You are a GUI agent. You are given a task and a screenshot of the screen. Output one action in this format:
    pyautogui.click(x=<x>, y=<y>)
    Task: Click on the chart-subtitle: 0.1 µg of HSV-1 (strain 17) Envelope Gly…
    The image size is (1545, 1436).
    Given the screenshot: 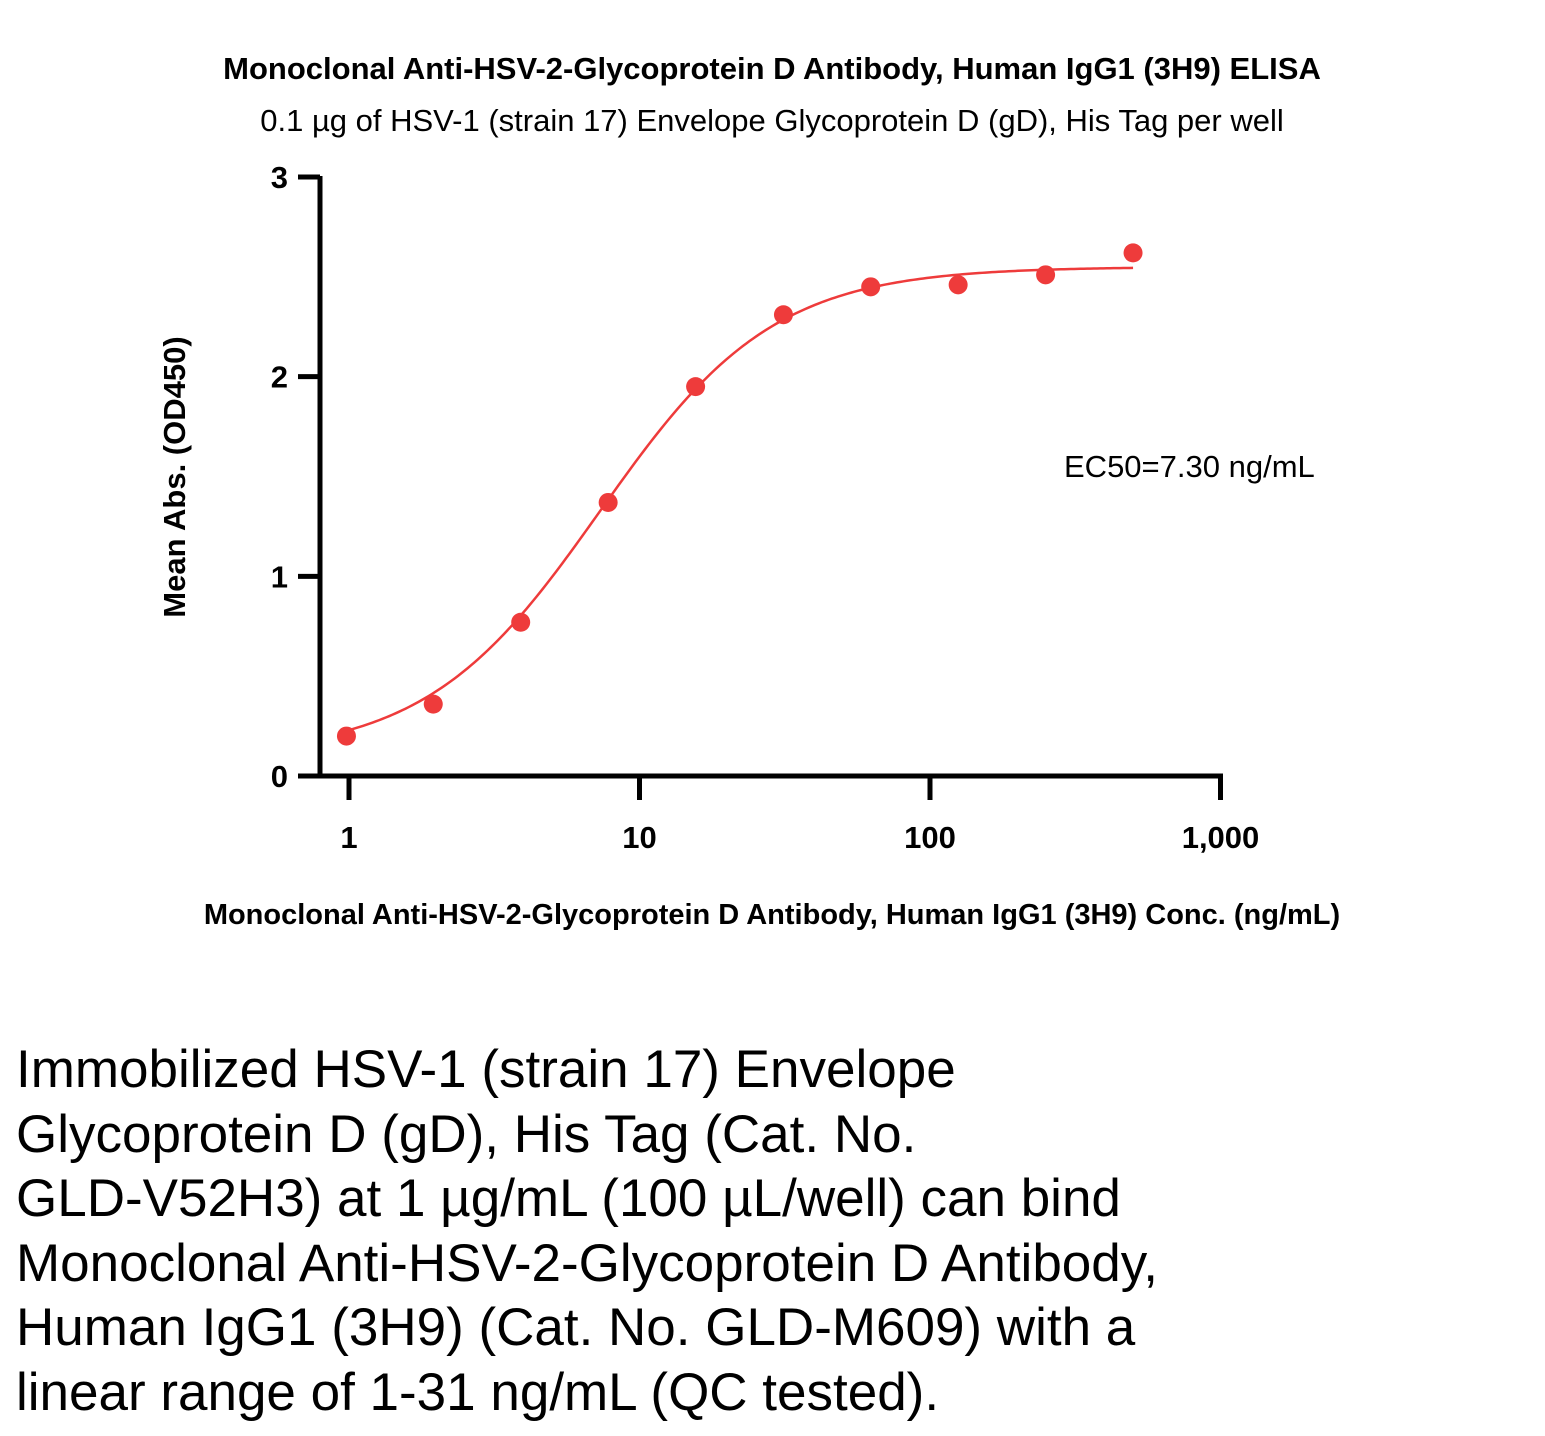 What is the action you would take?
    pyautogui.click(x=772, y=120)
    